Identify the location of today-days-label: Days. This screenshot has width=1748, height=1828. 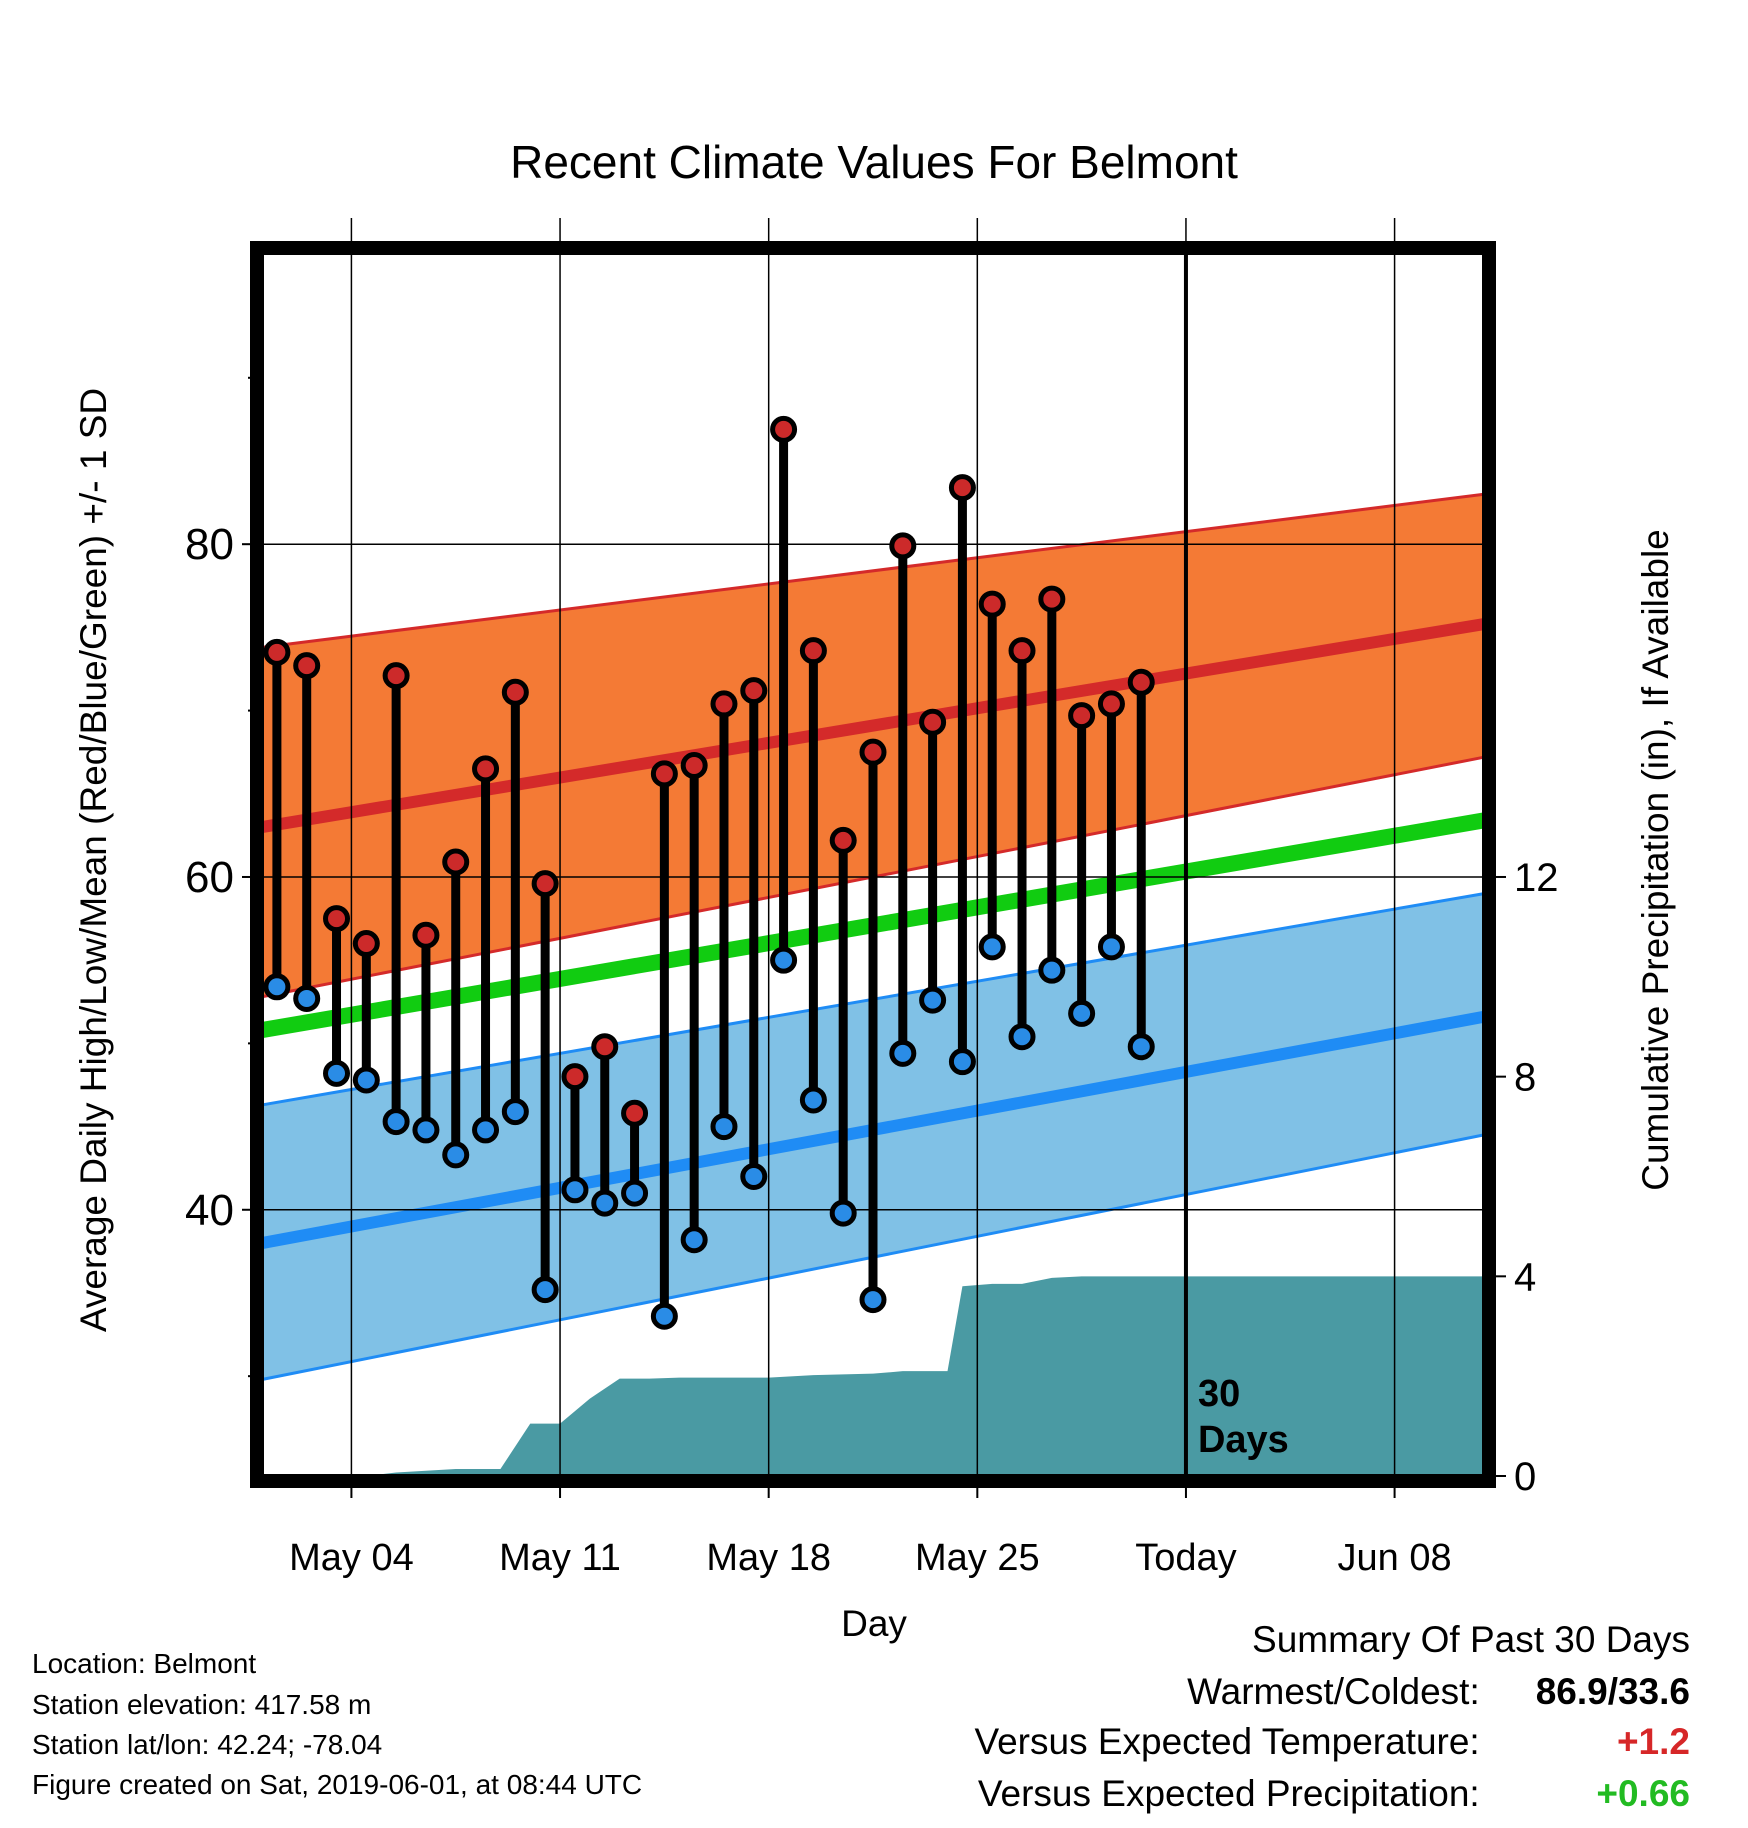
(1243, 1440).